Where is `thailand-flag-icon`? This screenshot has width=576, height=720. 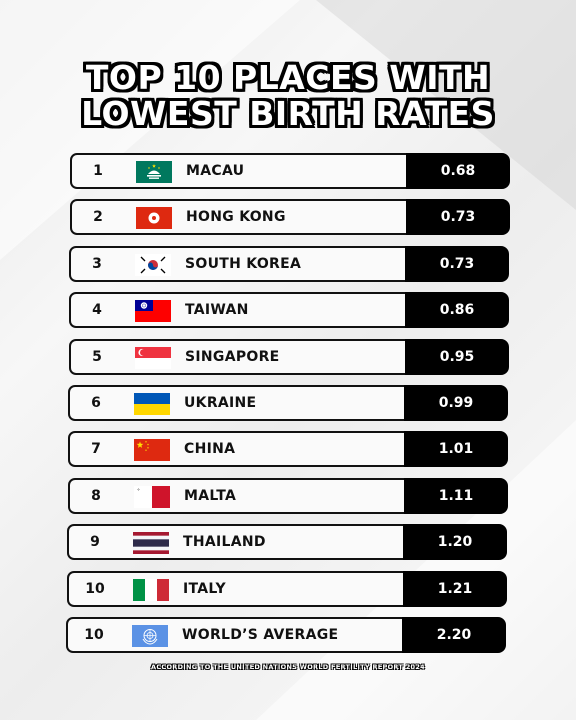
thailand-flag-icon is located at coordinates (151, 543).